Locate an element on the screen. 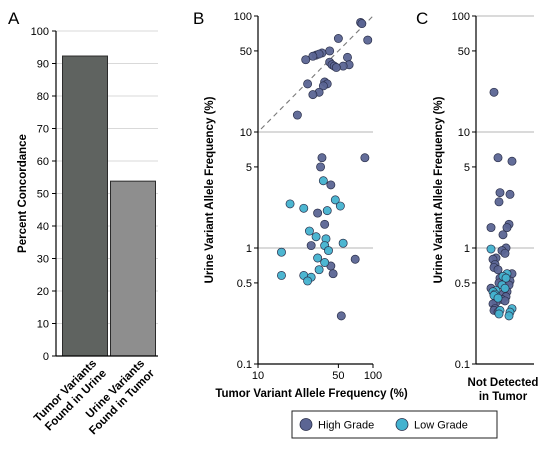 This screenshot has height=450, width=550. panel-c-points is located at coordinates (501, 204).